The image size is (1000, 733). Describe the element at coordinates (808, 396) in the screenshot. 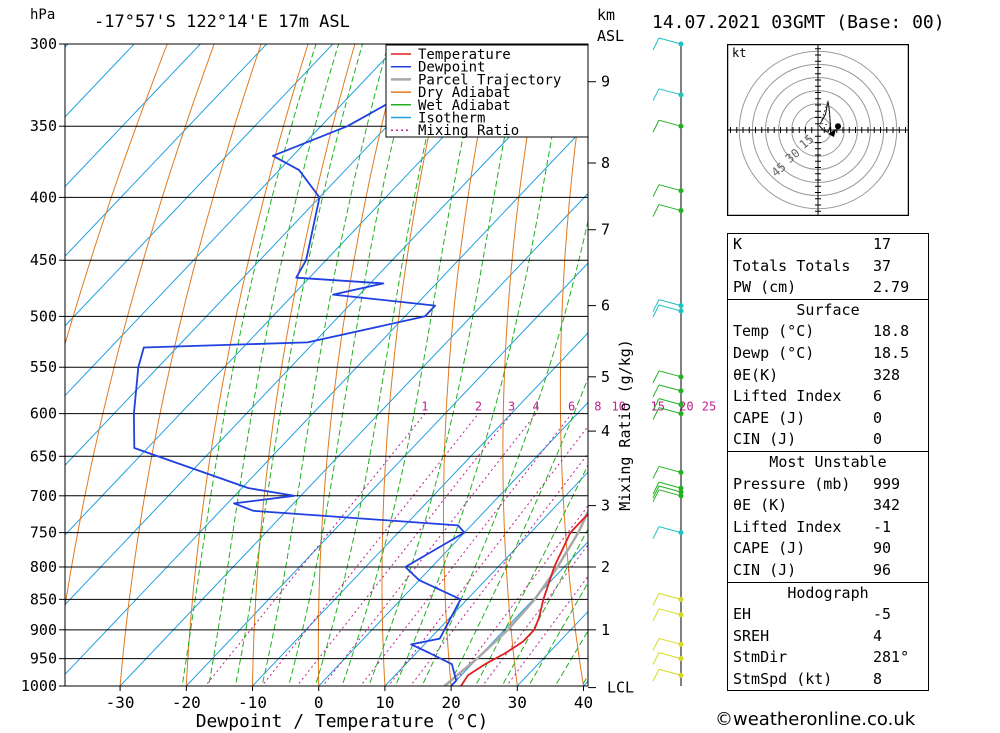

I see `stat-surface-li: Lifted Index 6` at that location.